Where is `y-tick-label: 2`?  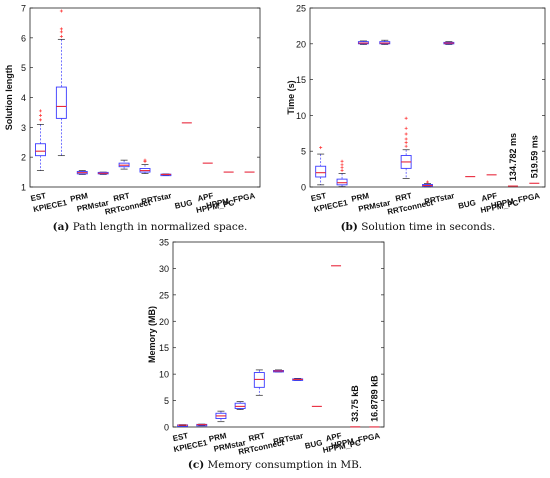 y-tick-label: 2 is located at coordinates (23, 158).